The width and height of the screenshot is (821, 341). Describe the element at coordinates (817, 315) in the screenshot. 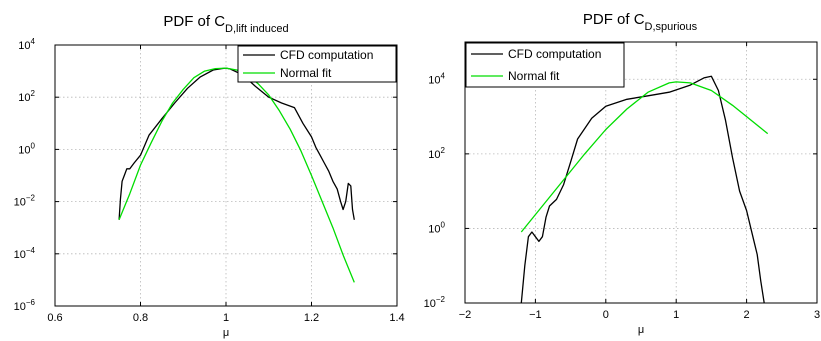

I see `x-tick-label: 3` at that location.